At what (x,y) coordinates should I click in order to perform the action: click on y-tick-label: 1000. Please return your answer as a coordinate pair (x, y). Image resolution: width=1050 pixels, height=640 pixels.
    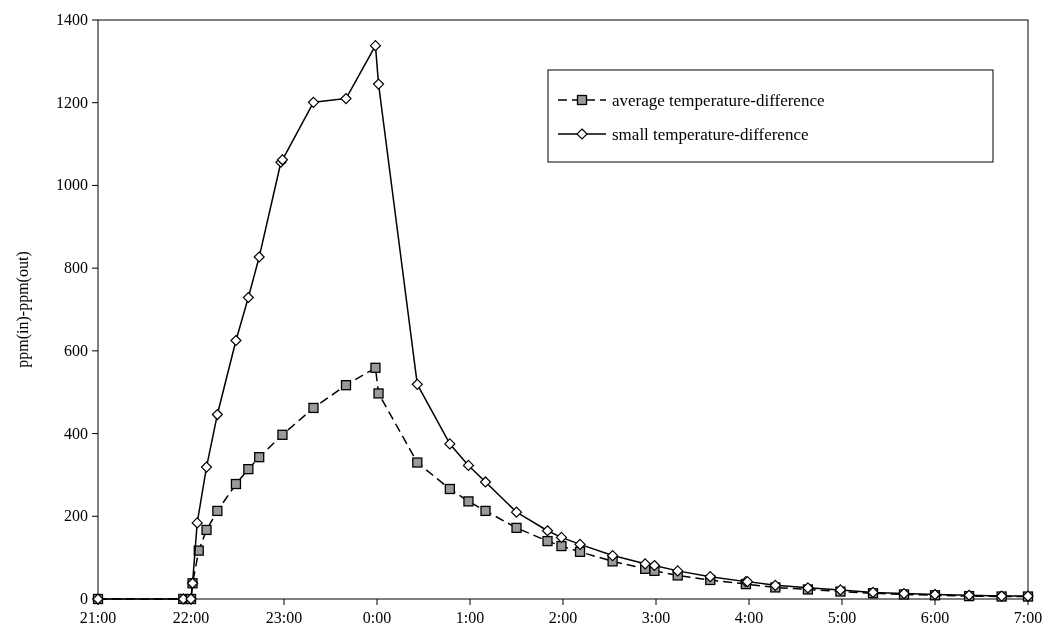
    Looking at the image, I should click on (72, 185).